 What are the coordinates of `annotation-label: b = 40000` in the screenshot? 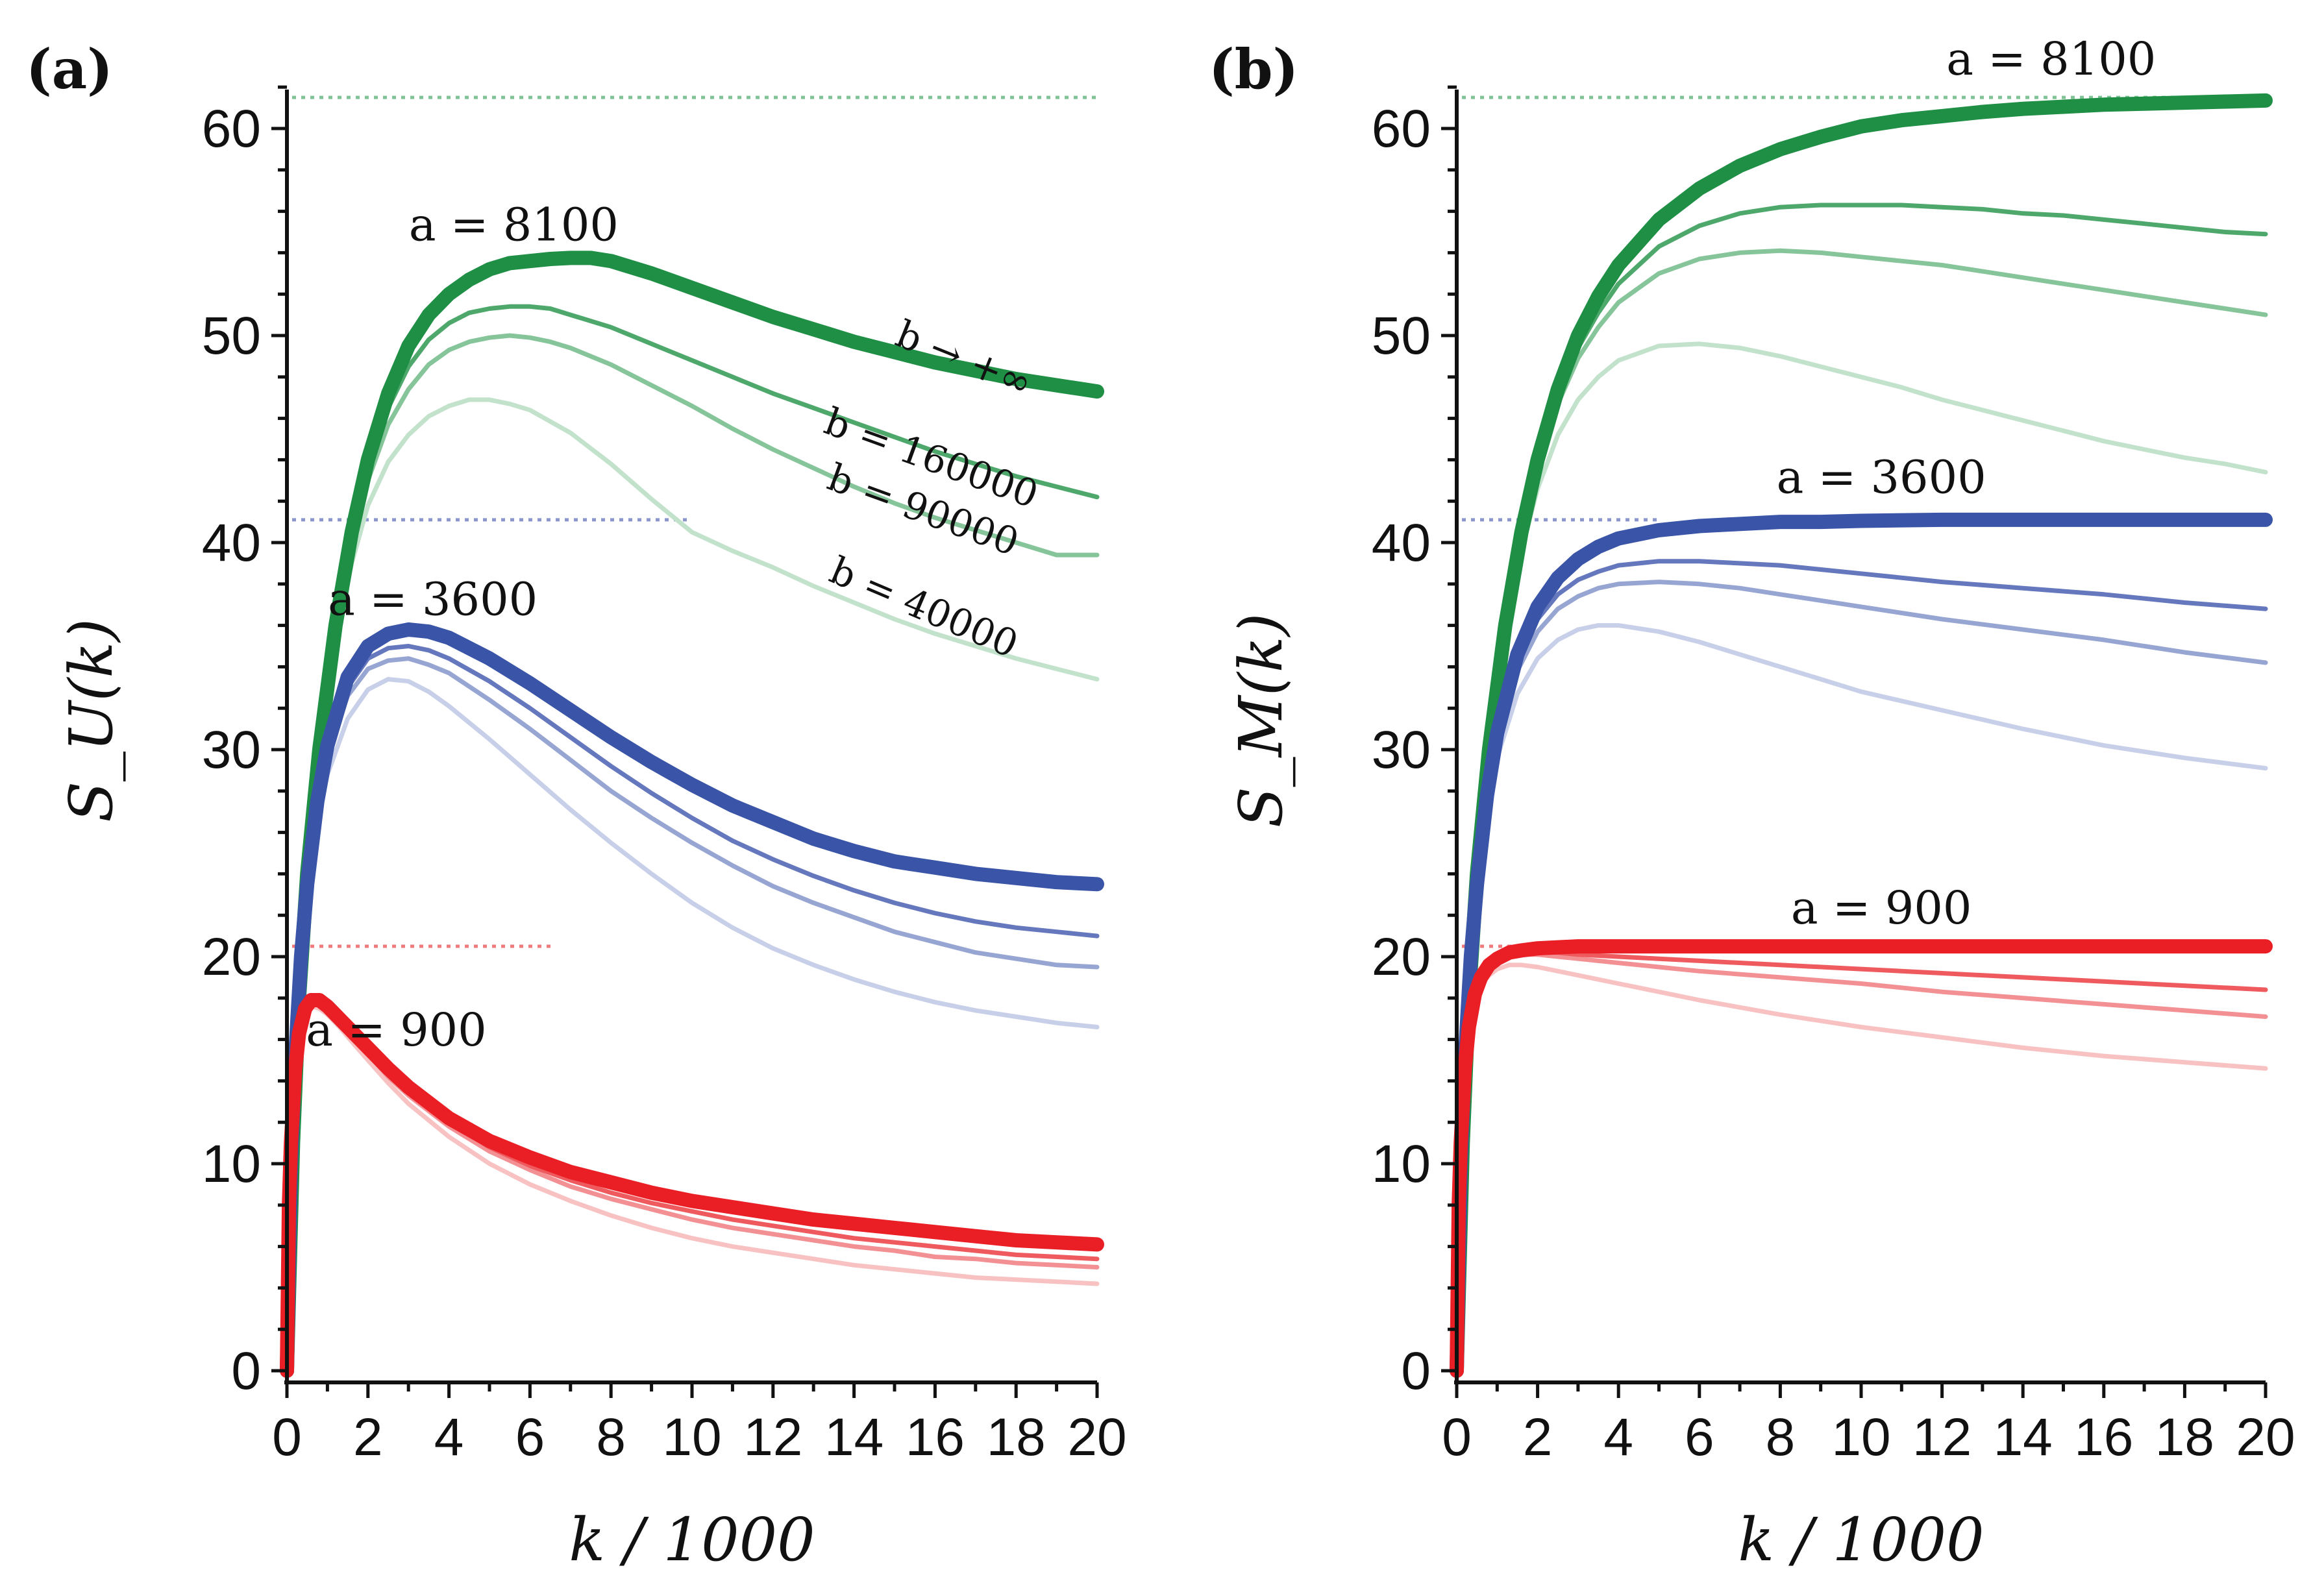 It's located at (924, 607).